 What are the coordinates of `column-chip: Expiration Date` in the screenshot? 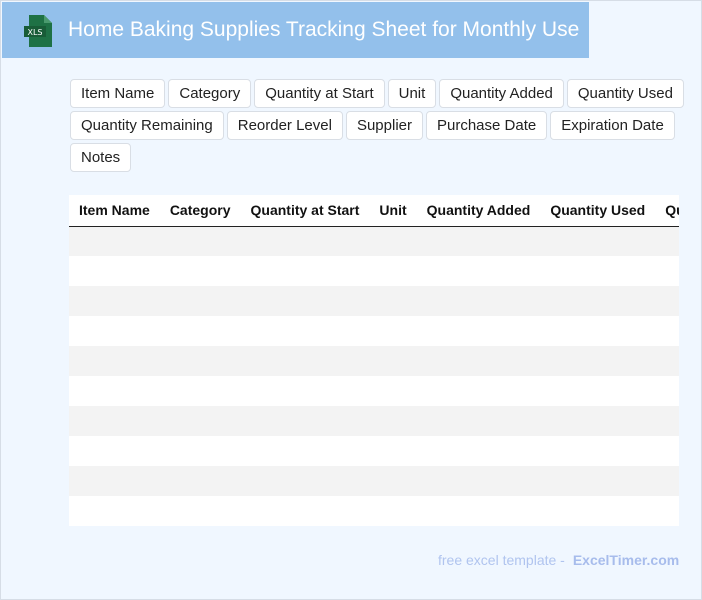 It's located at (612, 125).